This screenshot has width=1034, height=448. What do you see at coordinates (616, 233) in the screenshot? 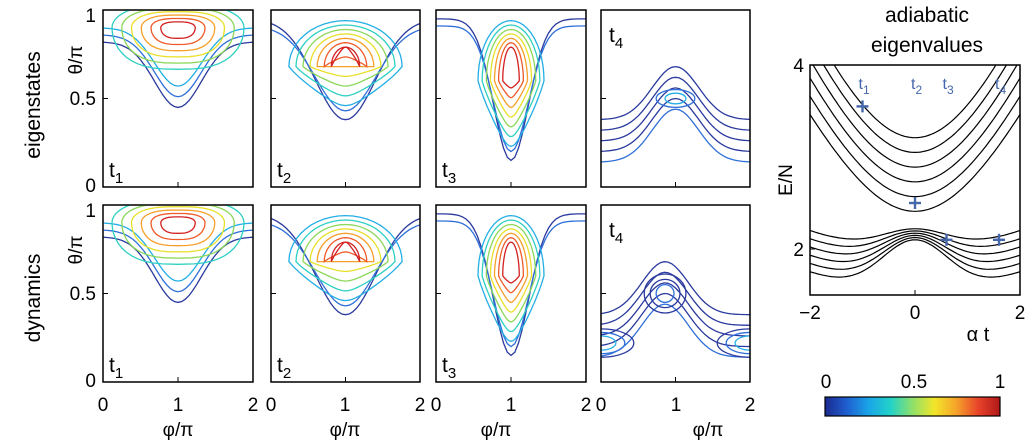
I see `panel-tag: t4` at bounding box center [616, 233].